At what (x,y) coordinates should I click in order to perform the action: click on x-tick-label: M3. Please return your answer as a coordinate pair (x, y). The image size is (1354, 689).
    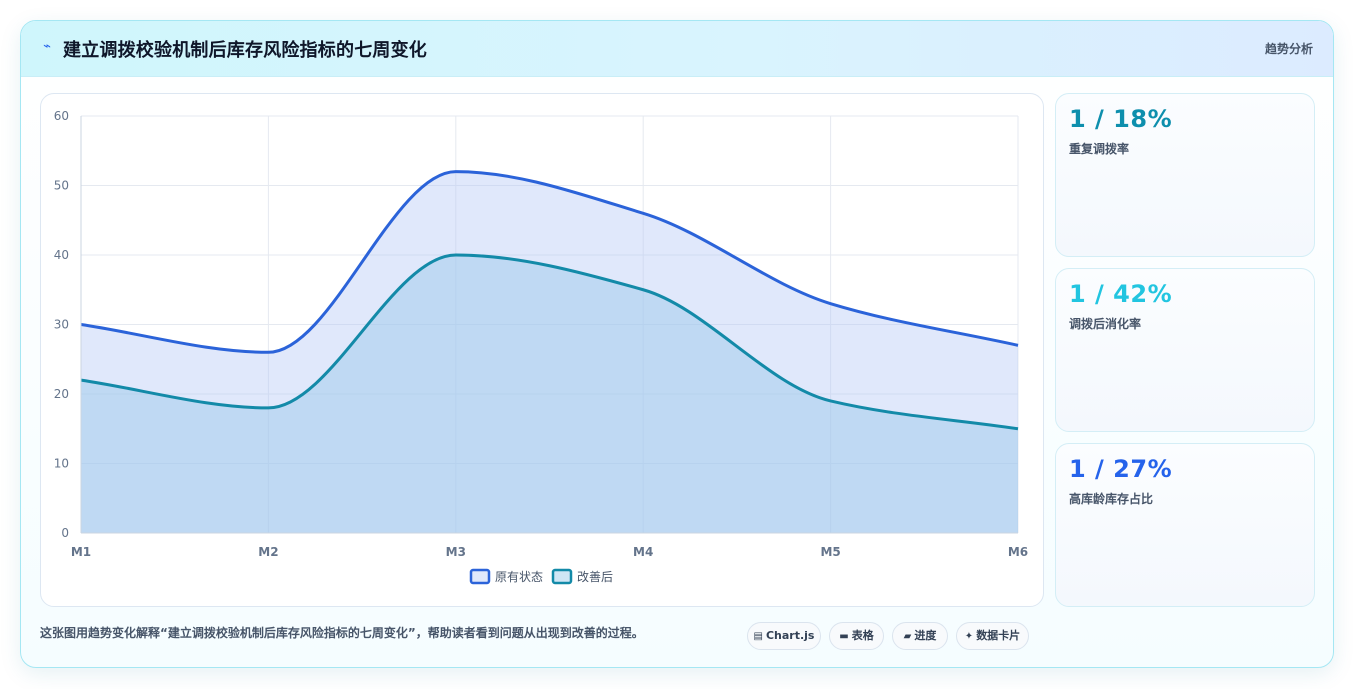
    Looking at the image, I should click on (456, 552).